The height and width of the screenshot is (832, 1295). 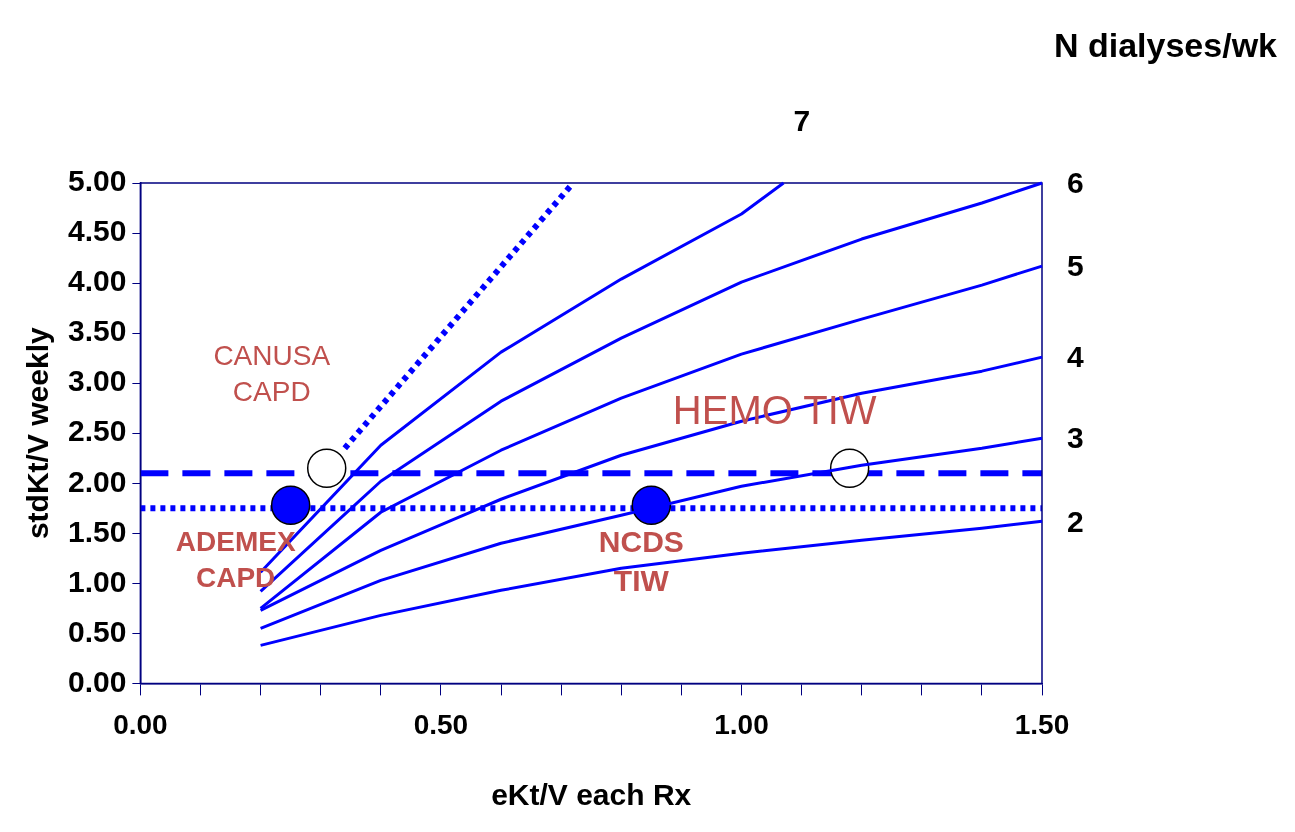 What do you see at coordinates (140, 724) in the screenshot?
I see `x-tick-label: 0.00` at bounding box center [140, 724].